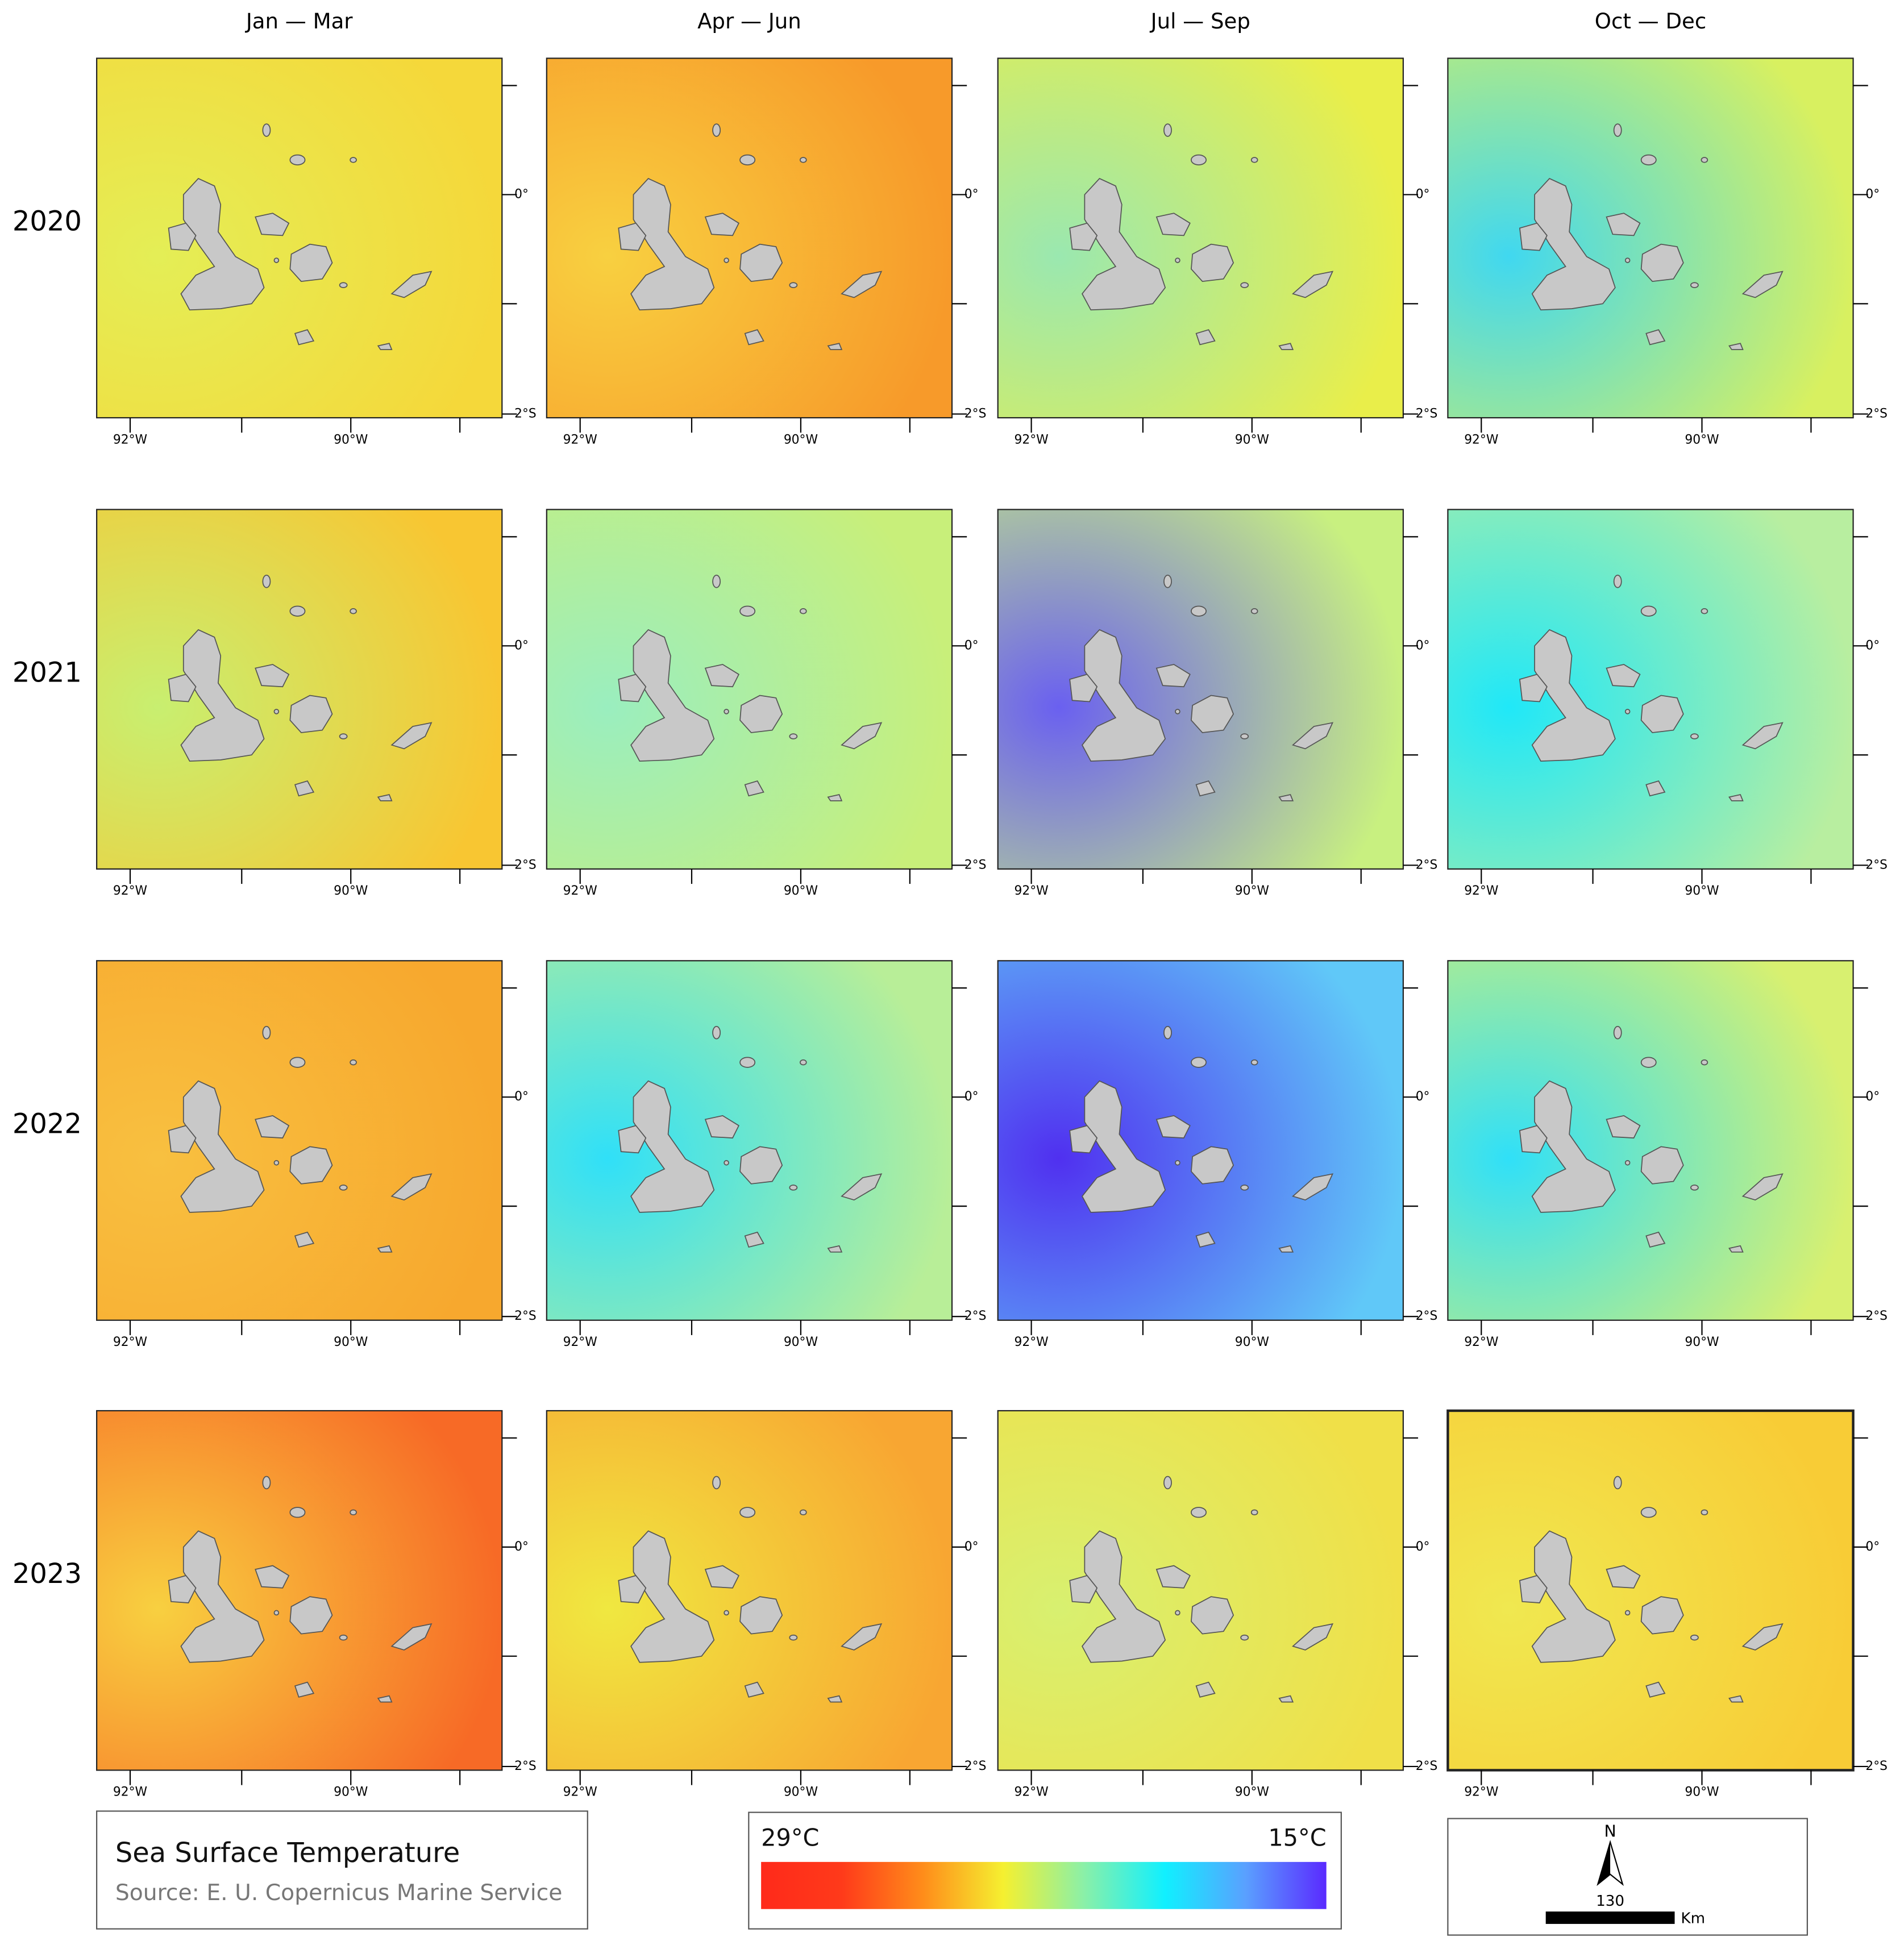  I want to click on row-year: 2022, so click(47, 1124).